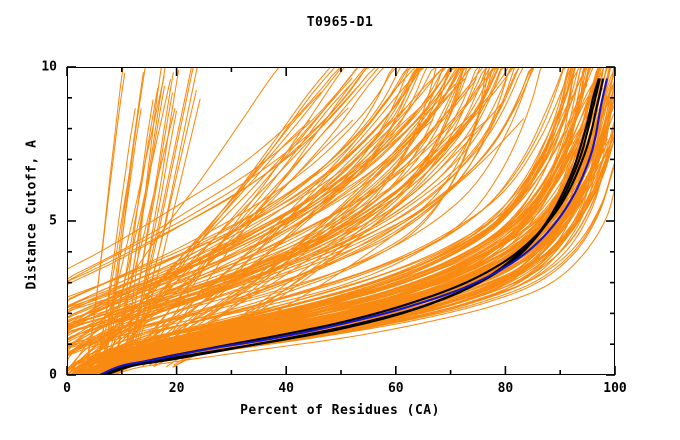  What do you see at coordinates (340, 22) in the screenshot?
I see `chart-title: T0965-D1` at bounding box center [340, 22].